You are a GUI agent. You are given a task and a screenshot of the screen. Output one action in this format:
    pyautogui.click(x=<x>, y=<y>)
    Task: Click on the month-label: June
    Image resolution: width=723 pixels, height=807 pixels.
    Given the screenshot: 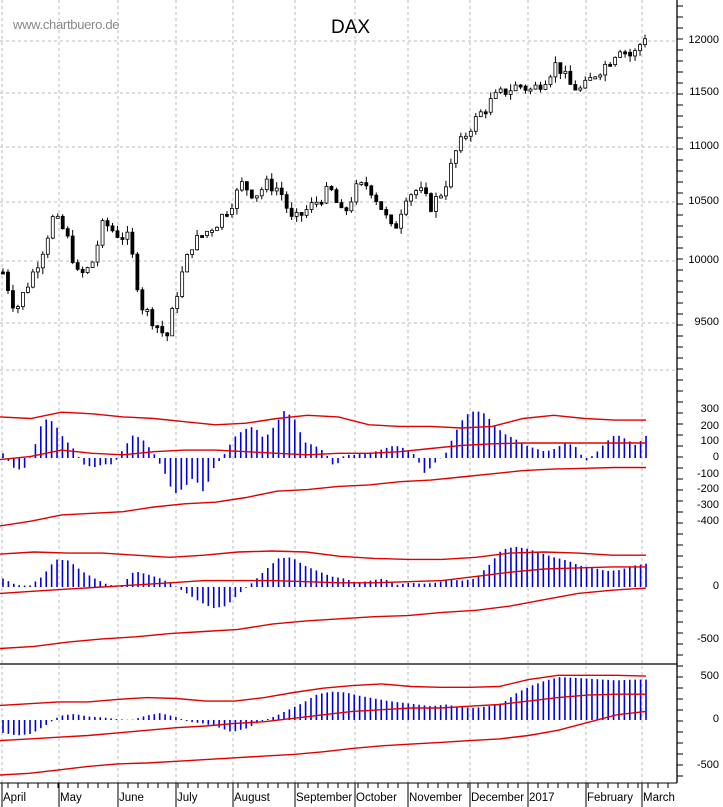 What is the action you would take?
    pyautogui.click(x=131, y=798)
    